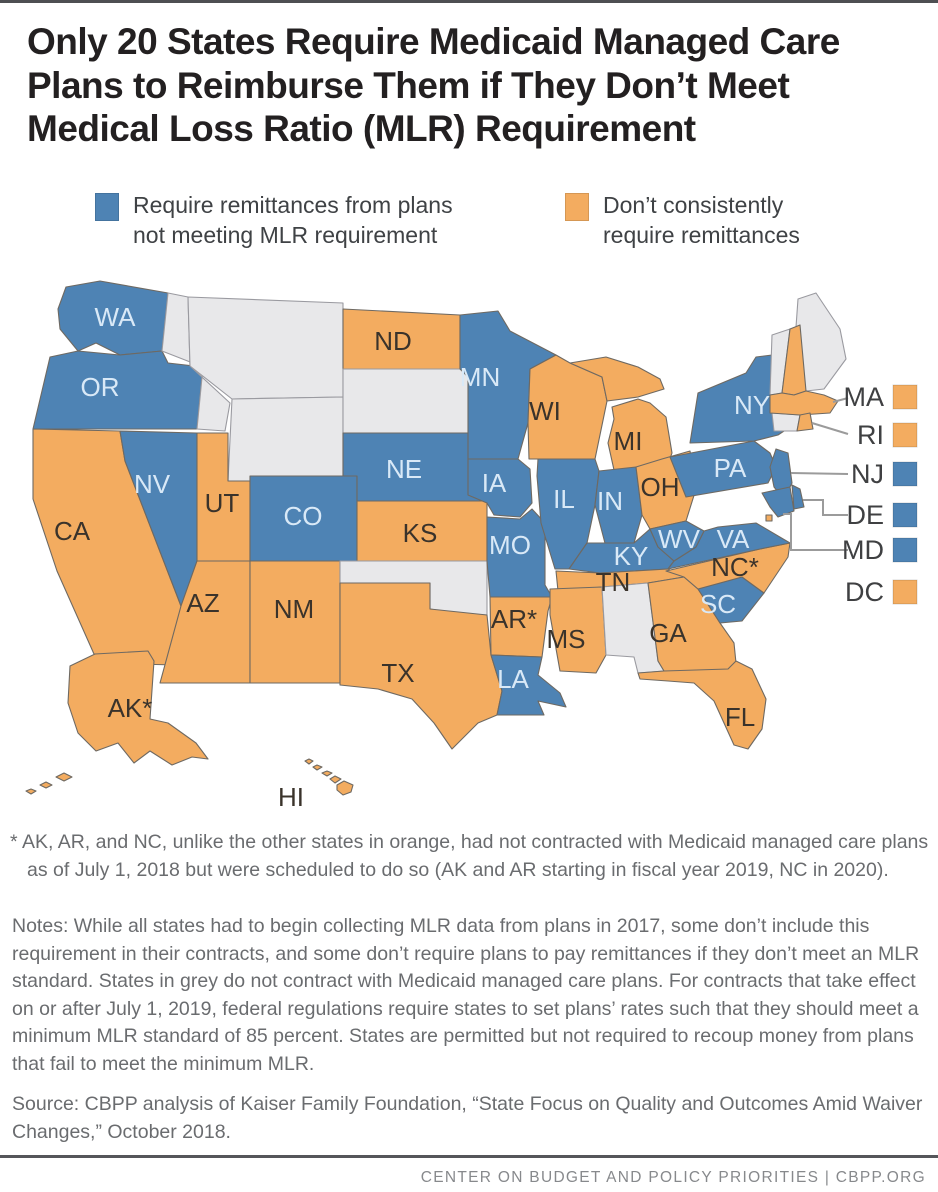 Image resolution: width=938 pixels, height=1192 pixels. I want to click on state-la, so click(528, 685).